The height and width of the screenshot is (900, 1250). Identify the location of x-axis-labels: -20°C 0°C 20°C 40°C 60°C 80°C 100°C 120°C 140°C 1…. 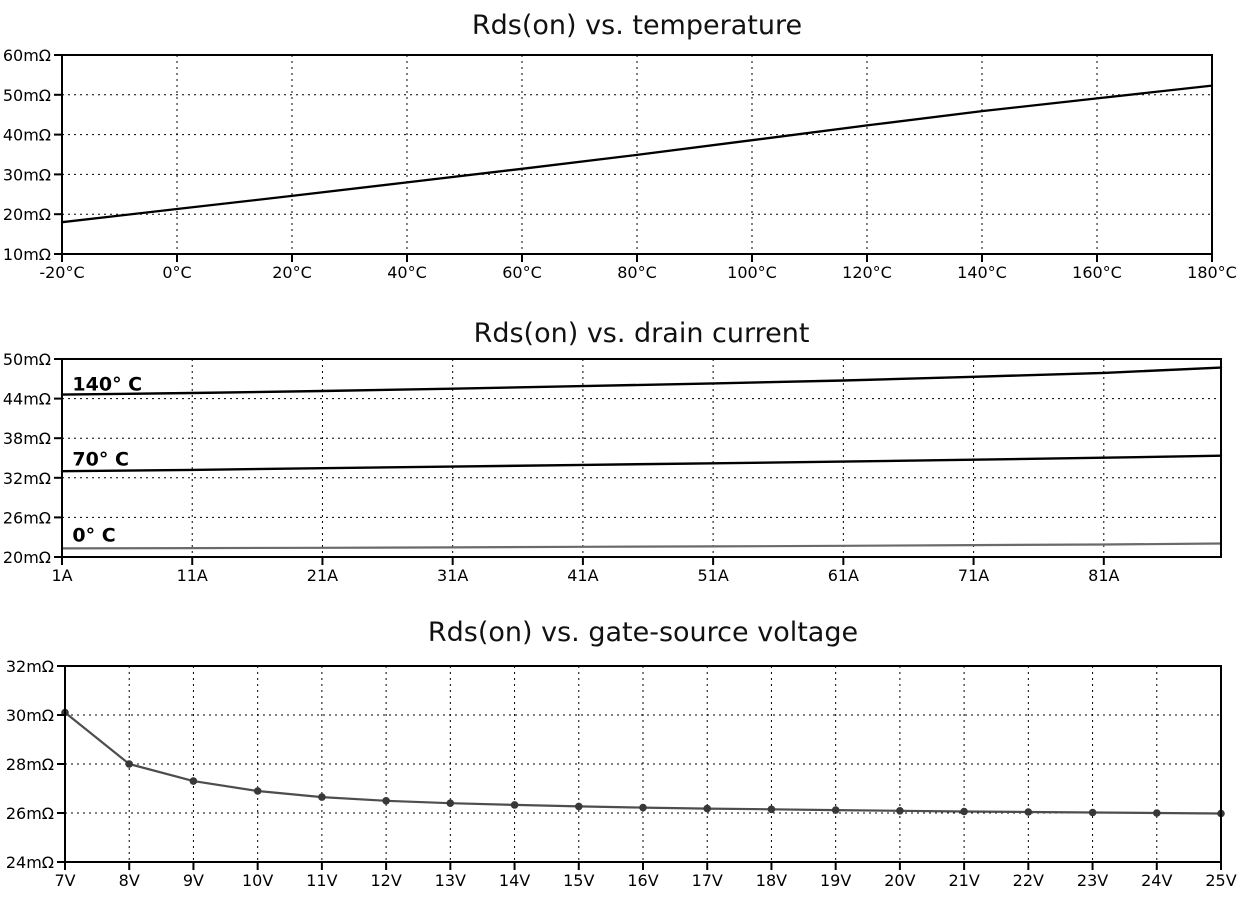
(638, 272).